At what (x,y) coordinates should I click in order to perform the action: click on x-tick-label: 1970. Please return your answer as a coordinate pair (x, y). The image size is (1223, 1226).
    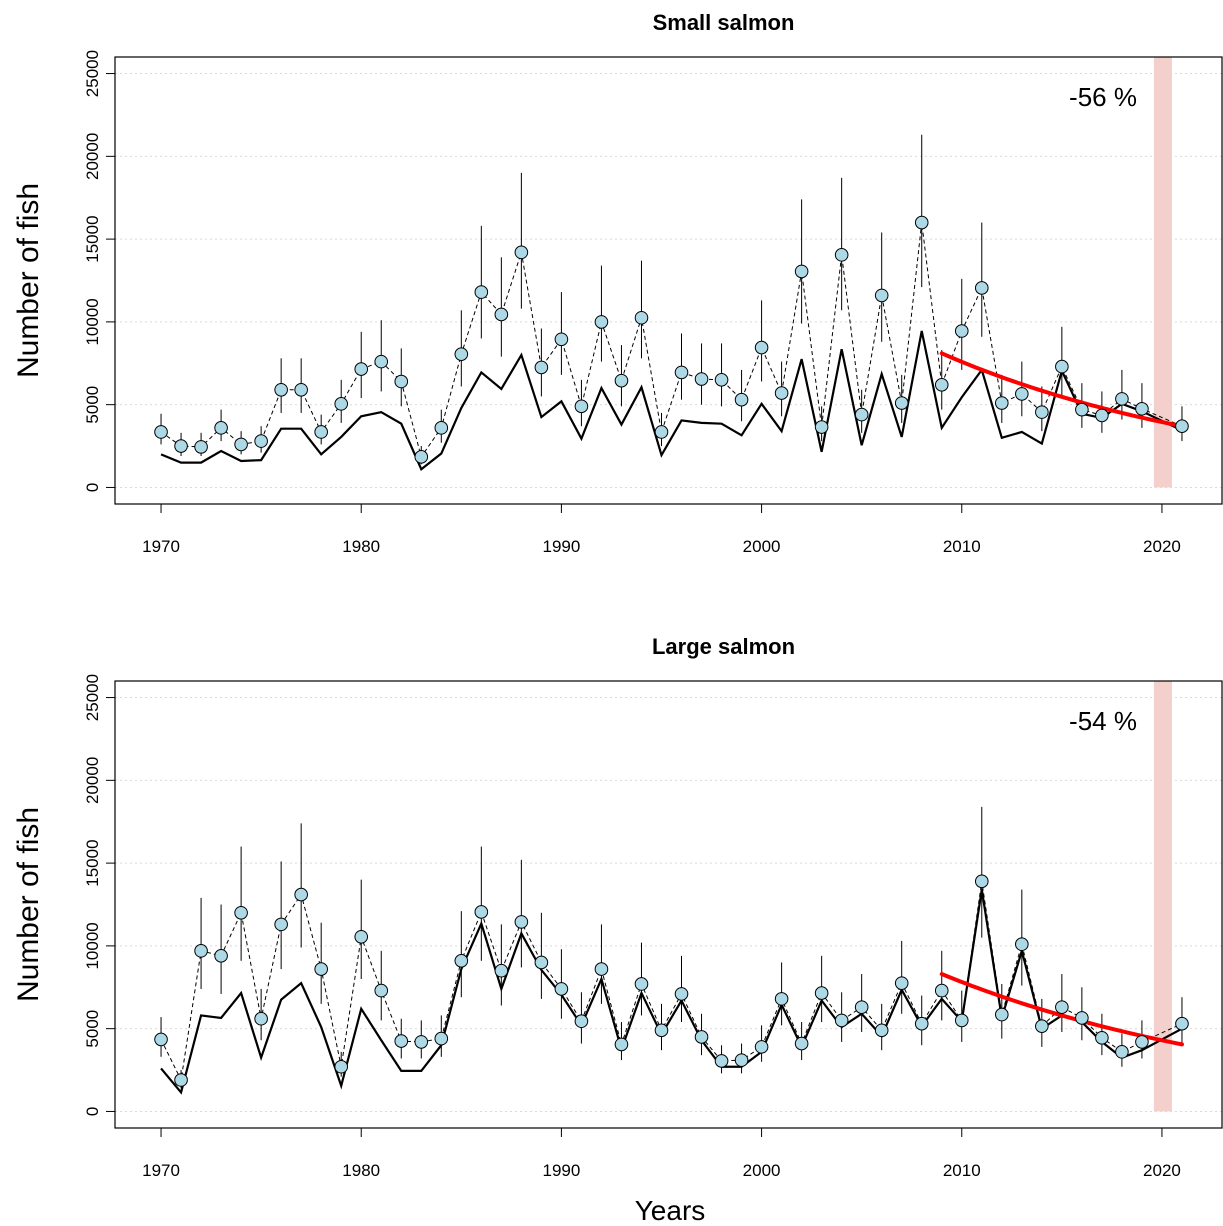
    Looking at the image, I should click on (161, 1170).